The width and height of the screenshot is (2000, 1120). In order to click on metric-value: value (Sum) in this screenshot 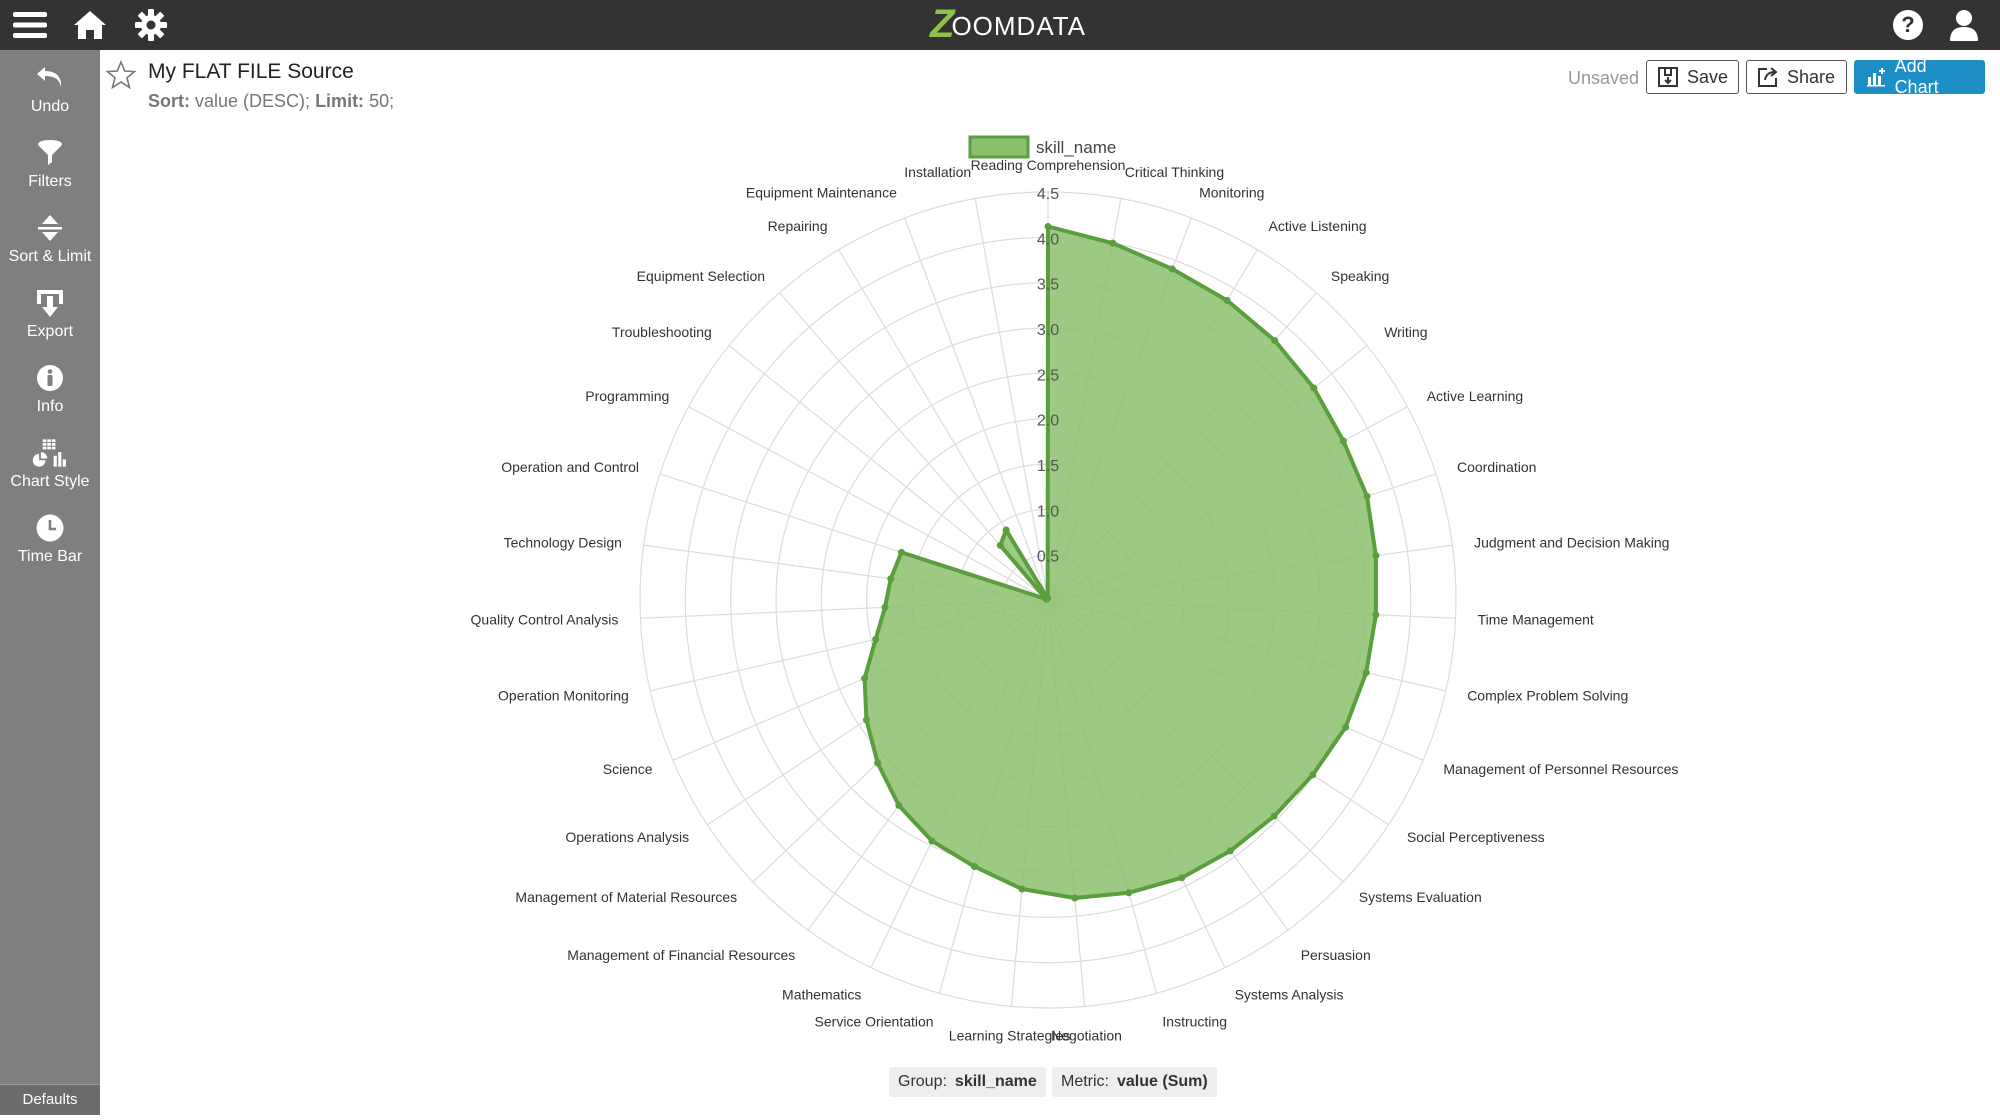, I will do `click(1162, 1081)`.